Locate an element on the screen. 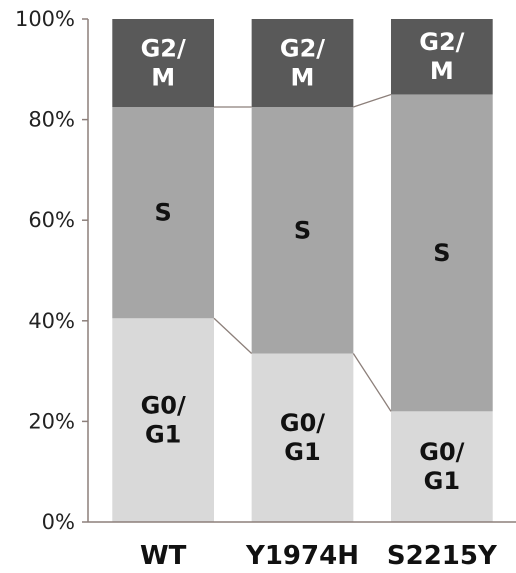 The height and width of the screenshot is (573, 516). y-tick-label: 100% is located at coordinates (44, 19).